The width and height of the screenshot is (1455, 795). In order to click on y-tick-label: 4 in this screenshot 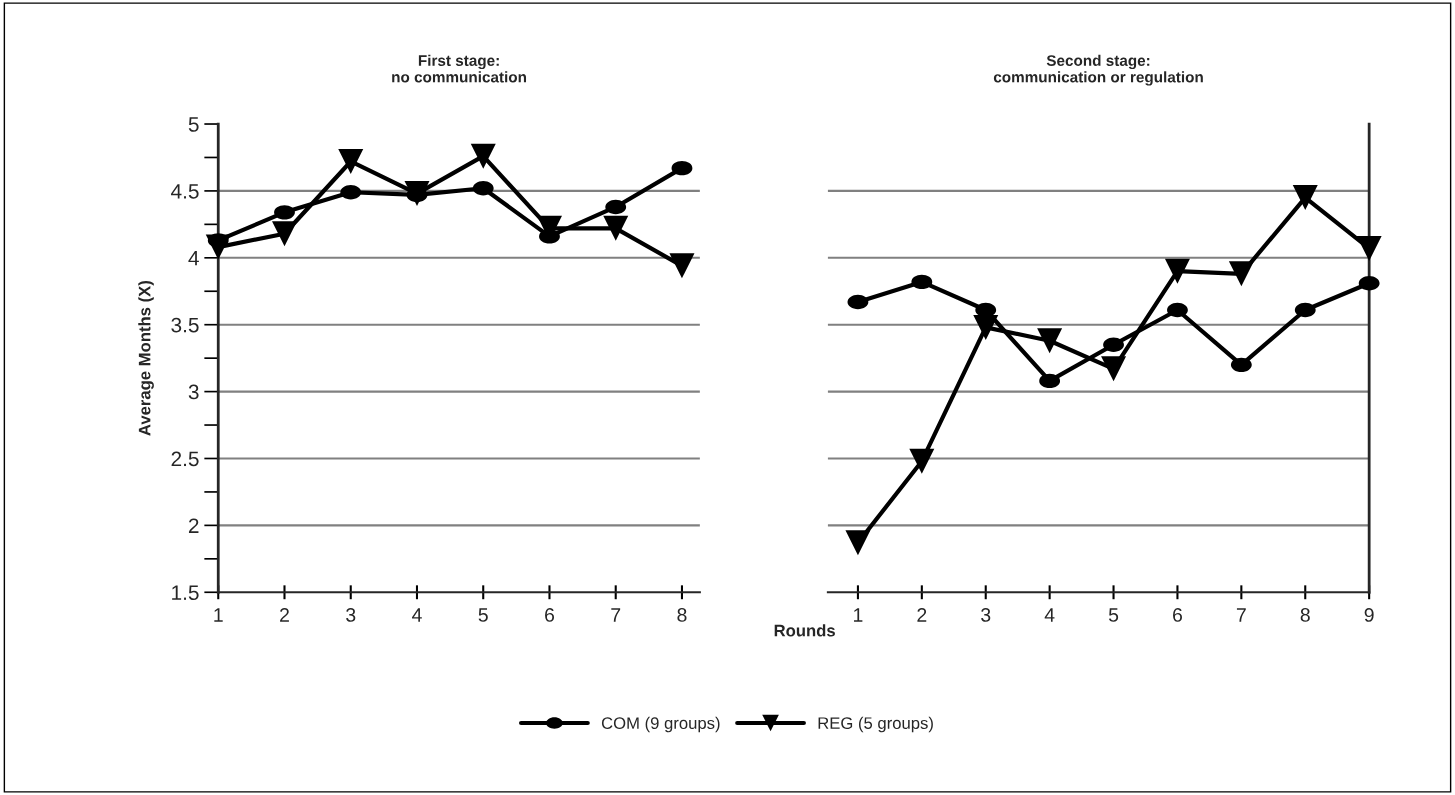, I will do `click(193, 258)`.